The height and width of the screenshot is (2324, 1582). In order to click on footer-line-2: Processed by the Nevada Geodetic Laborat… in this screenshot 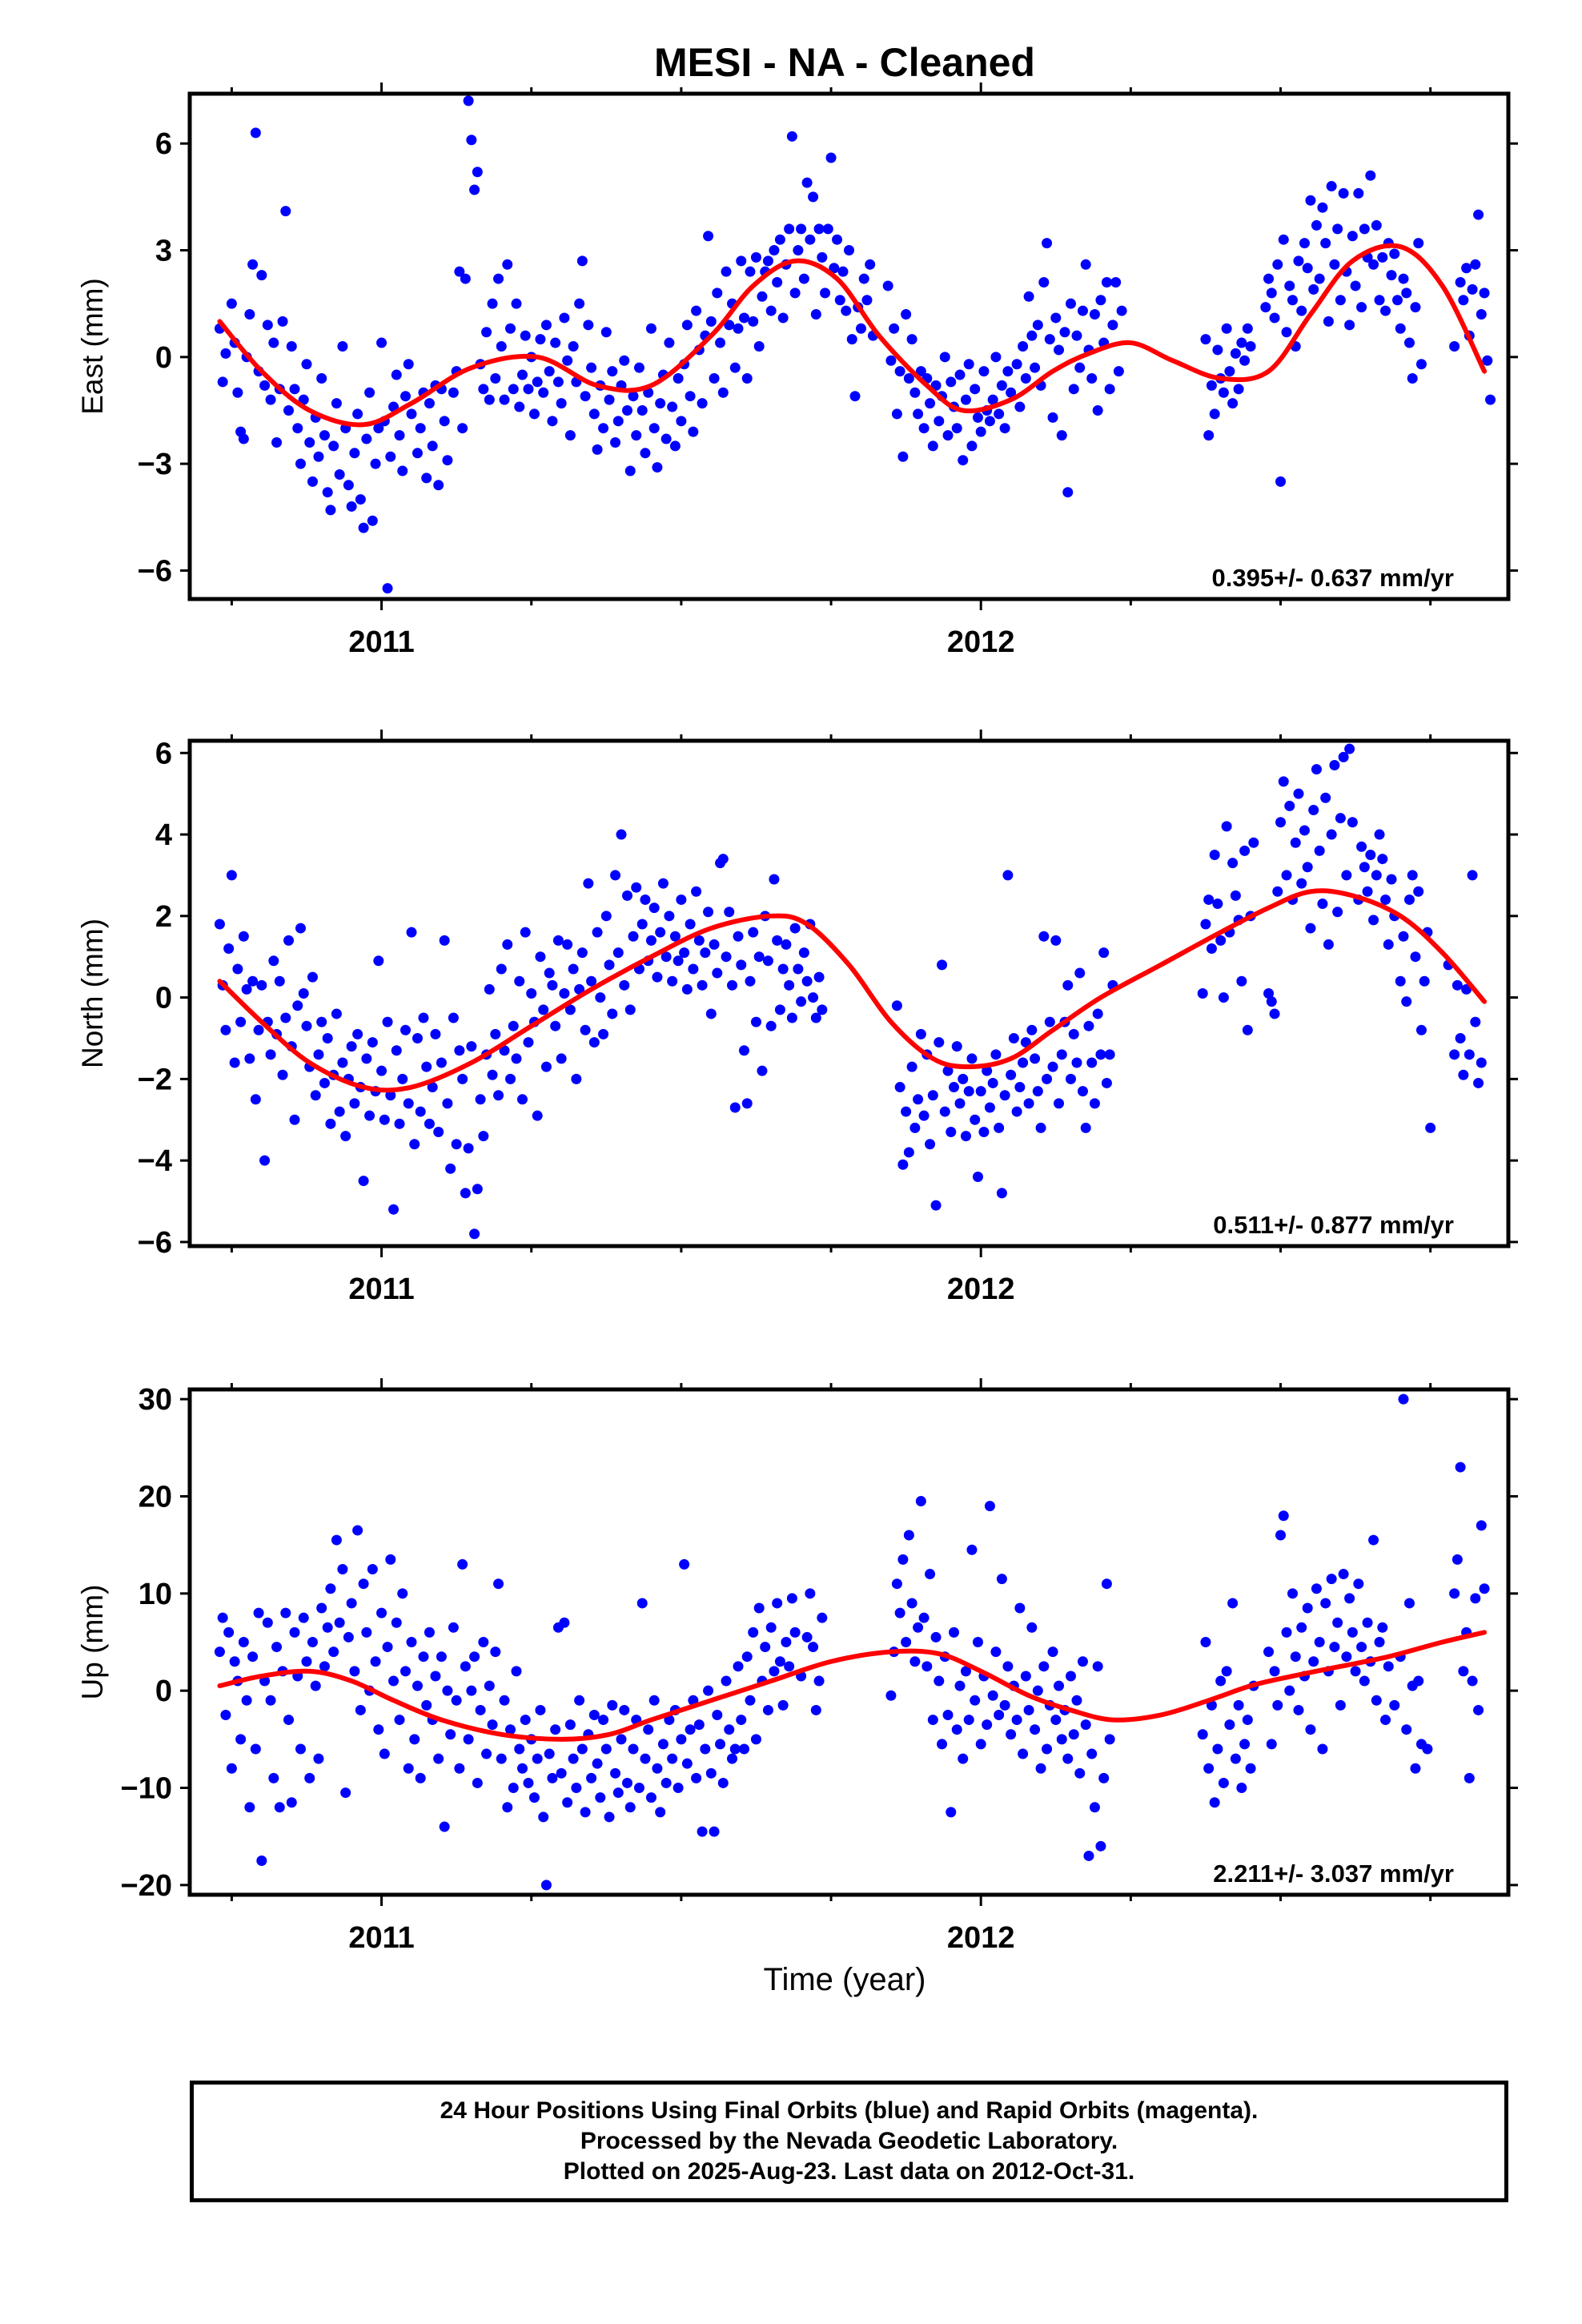, I will do `click(849, 2141)`.